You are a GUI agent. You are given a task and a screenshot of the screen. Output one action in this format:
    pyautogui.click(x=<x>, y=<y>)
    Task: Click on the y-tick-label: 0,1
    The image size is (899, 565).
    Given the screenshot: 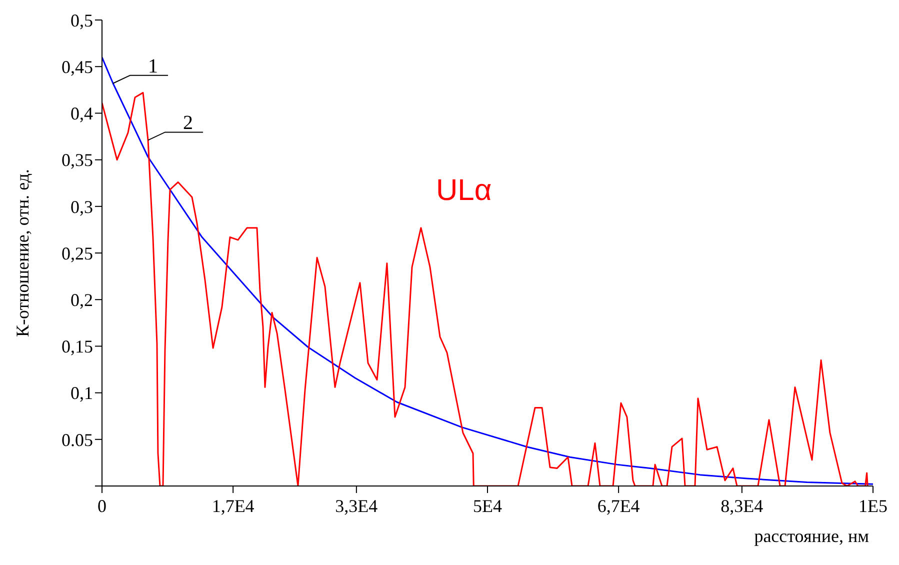 What is the action you would take?
    pyautogui.click(x=81, y=393)
    